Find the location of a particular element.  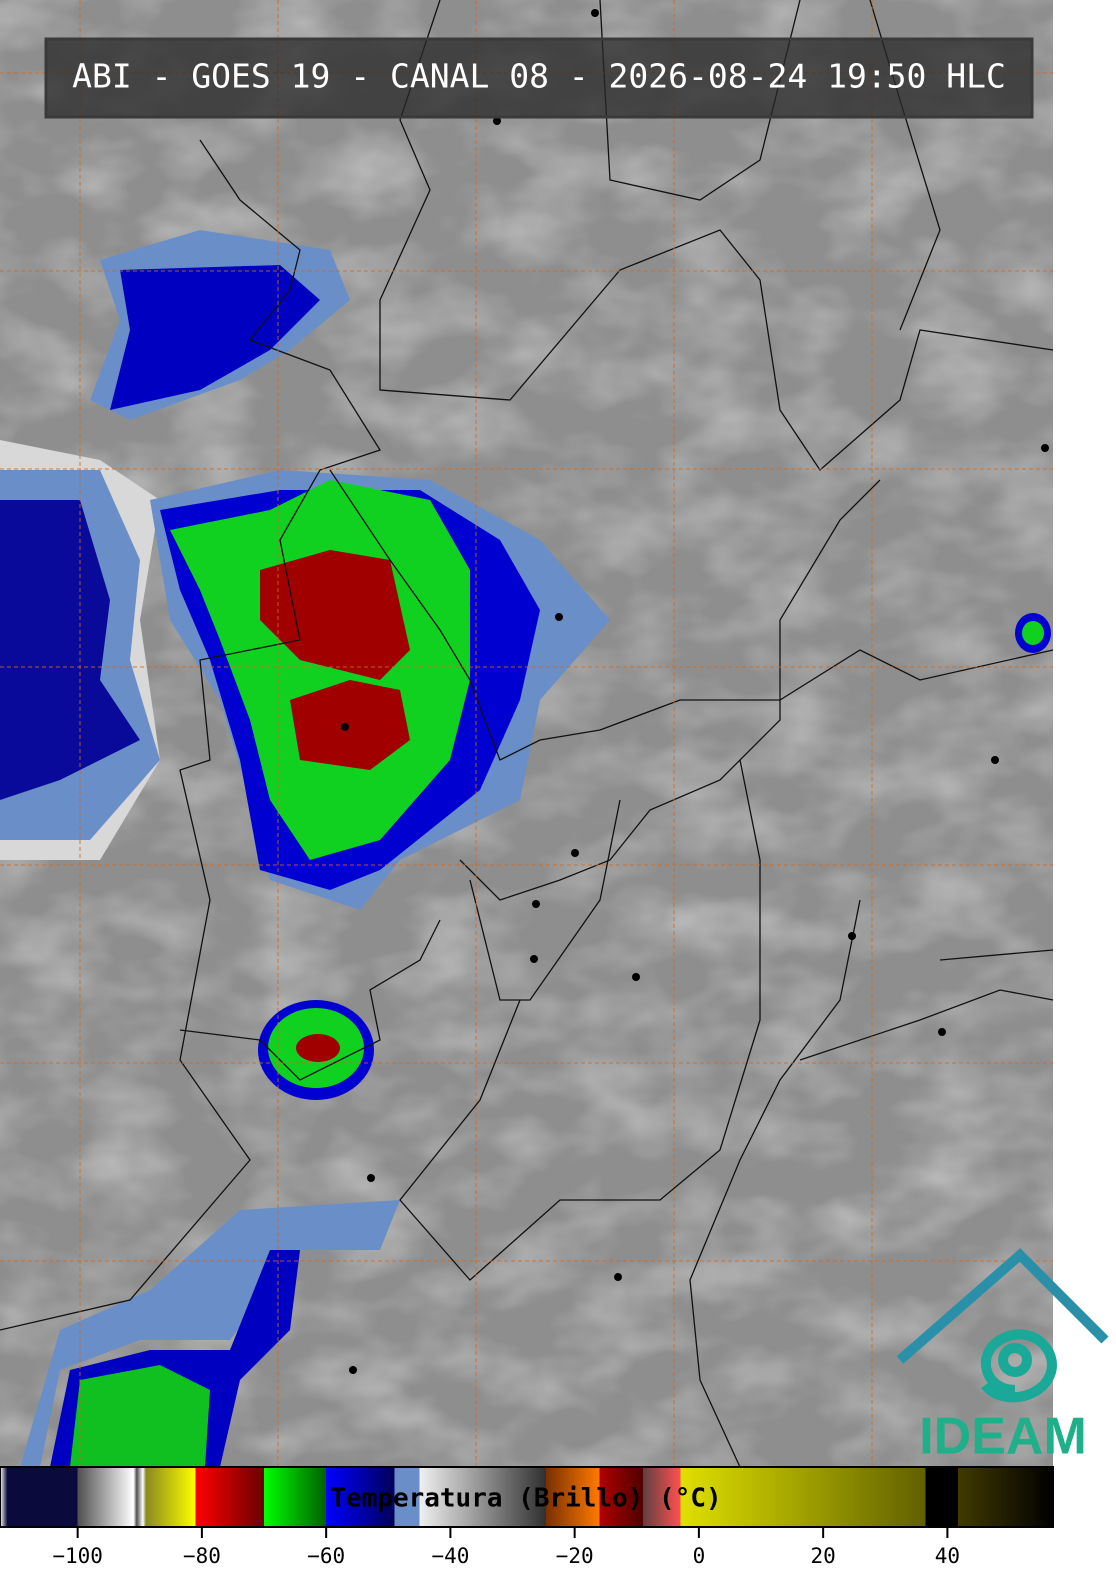

tick-label: −20 is located at coordinates (575, 1556).